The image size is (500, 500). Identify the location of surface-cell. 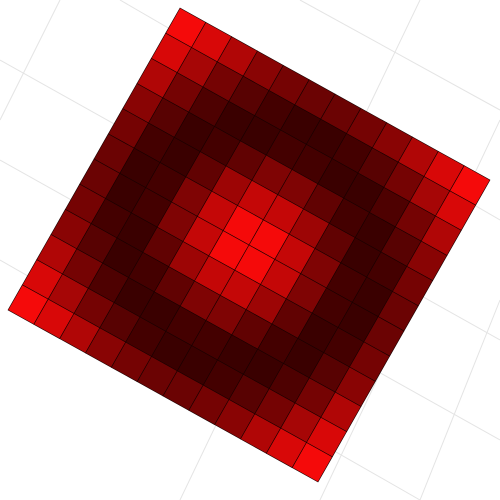
(312, 462).